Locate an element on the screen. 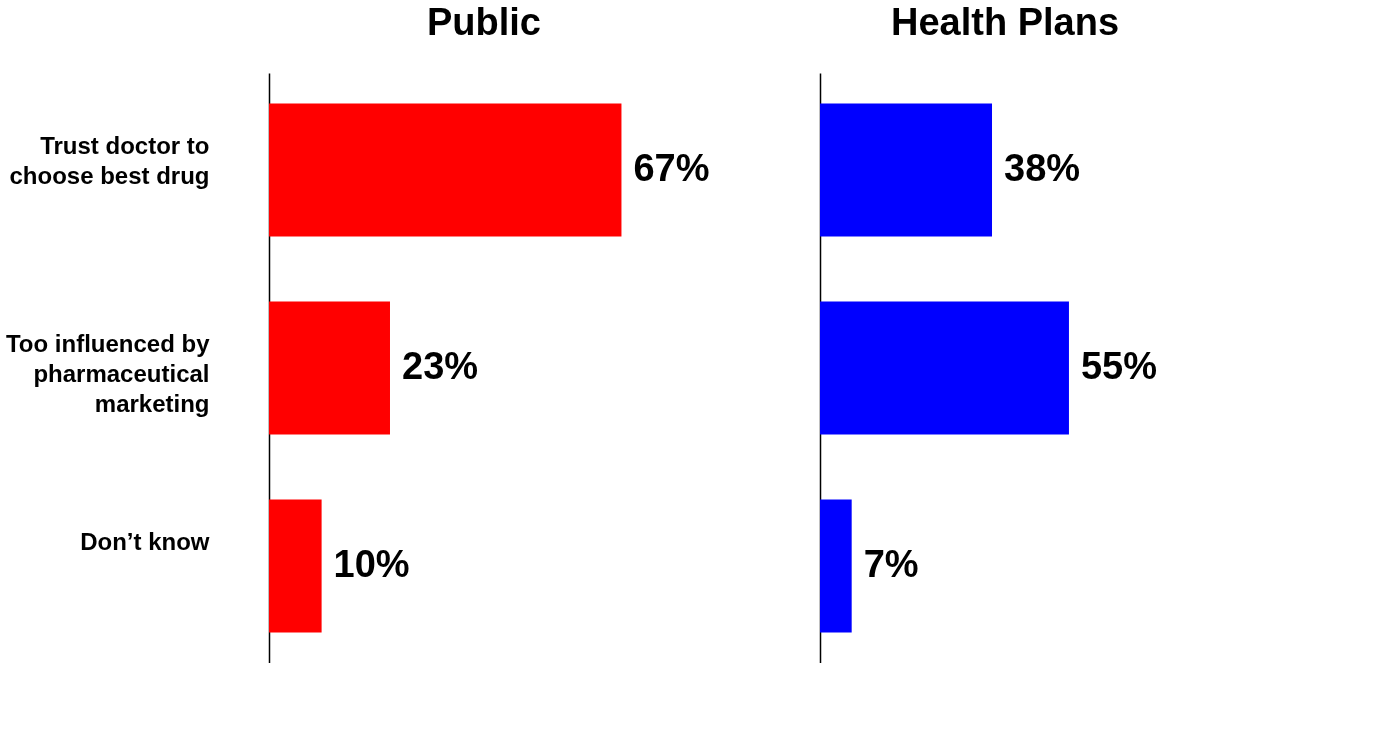 This screenshot has width=1398, height=748. data-label: 55% is located at coordinates (1119, 366).